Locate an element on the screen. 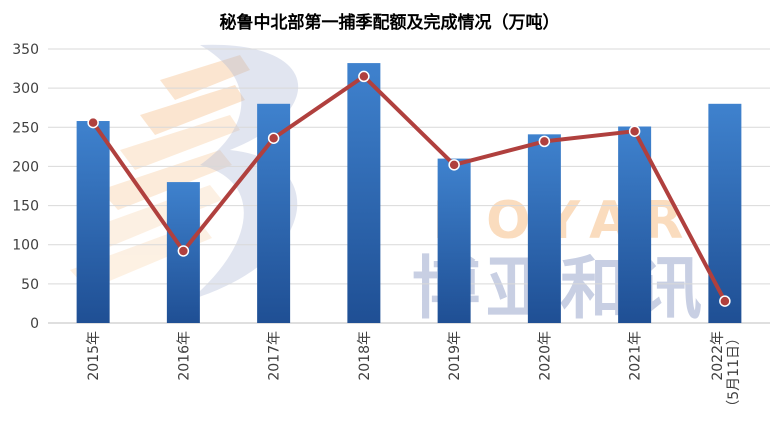 The image size is (779, 441). x-tick-label: 2018年 is located at coordinates (365, 356).